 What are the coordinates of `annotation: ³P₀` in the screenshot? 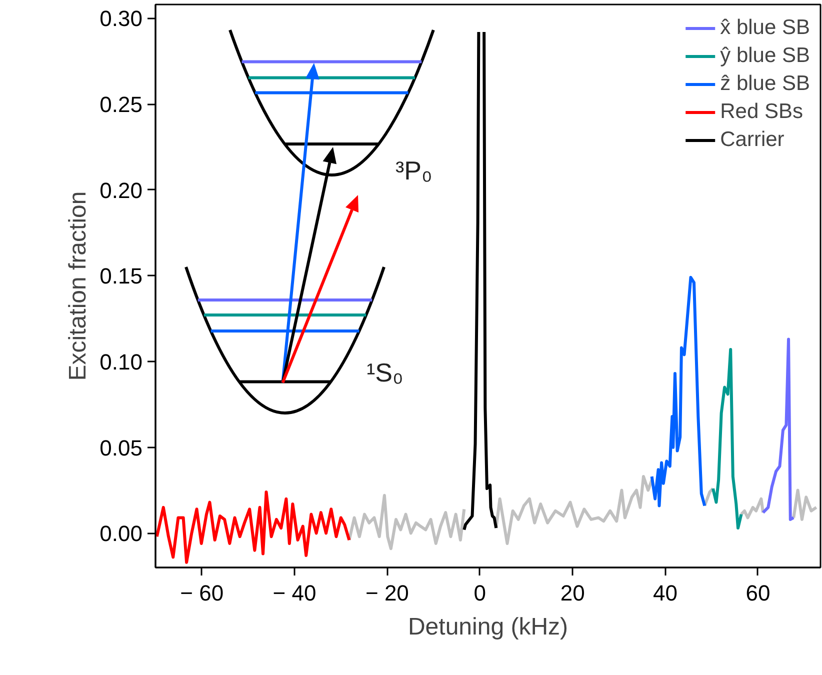 It's located at (414, 171).